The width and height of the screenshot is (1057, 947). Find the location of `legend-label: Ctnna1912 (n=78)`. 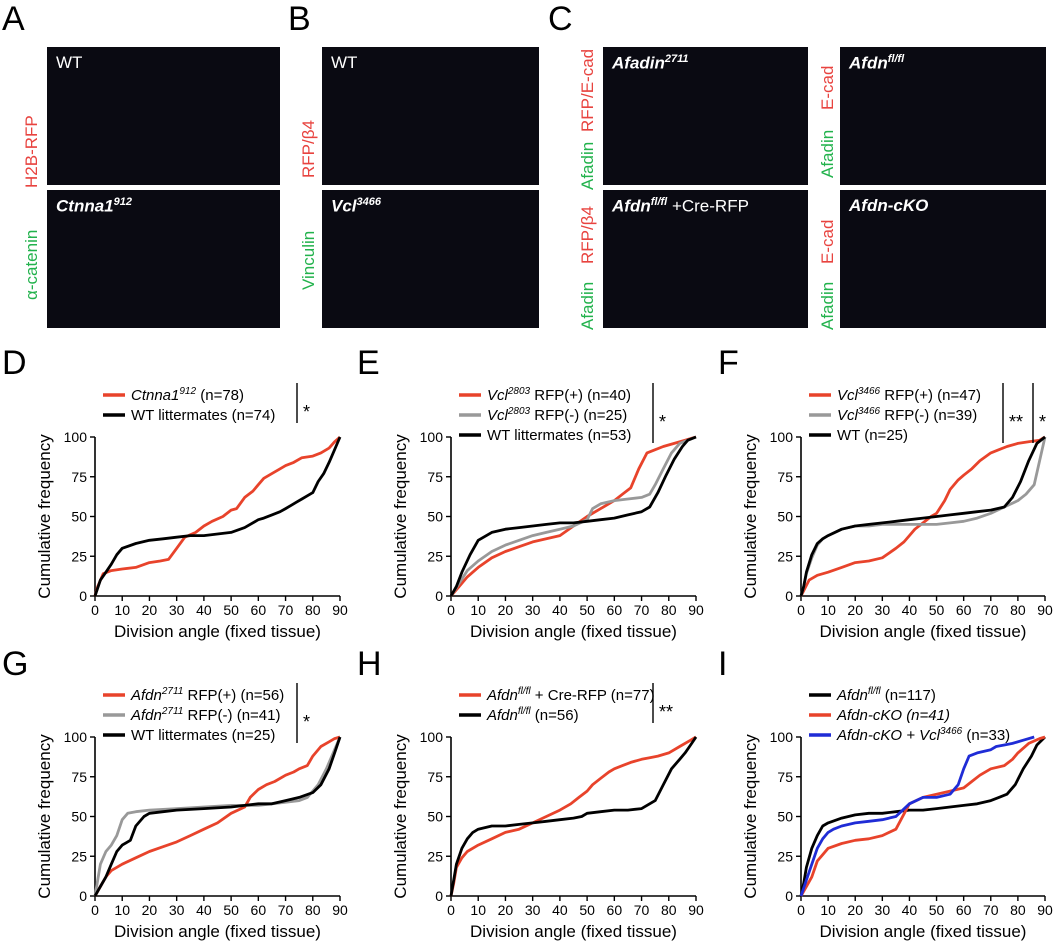

legend-label: Ctnna1912 (n=78) is located at coordinates (187, 395).